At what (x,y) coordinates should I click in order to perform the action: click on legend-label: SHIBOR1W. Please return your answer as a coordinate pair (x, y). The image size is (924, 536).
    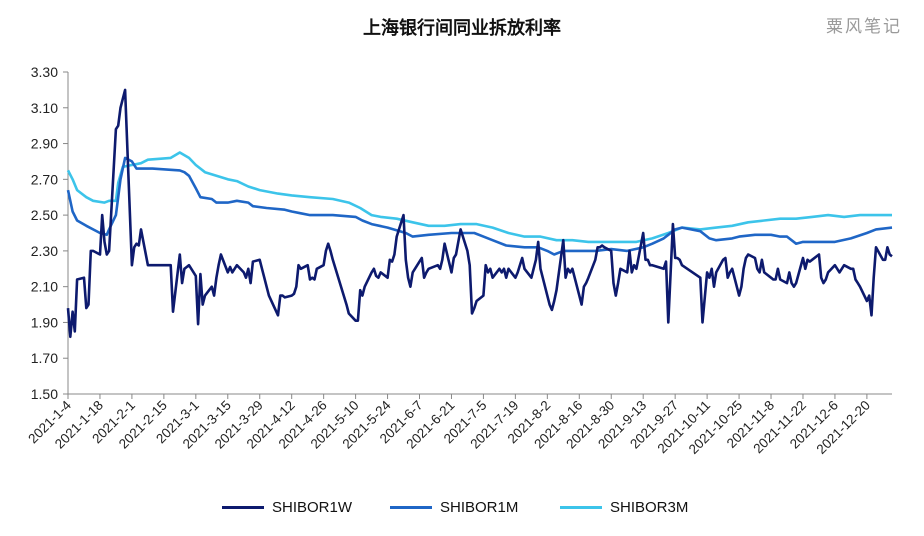
    Looking at the image, I should click on (312, 507).